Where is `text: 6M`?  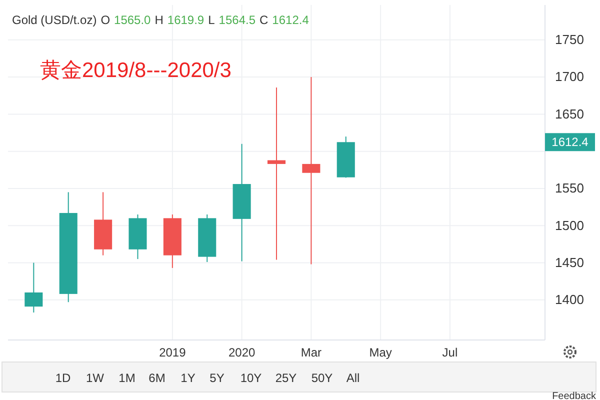 text: 6M is located at coordinates (157, 378).